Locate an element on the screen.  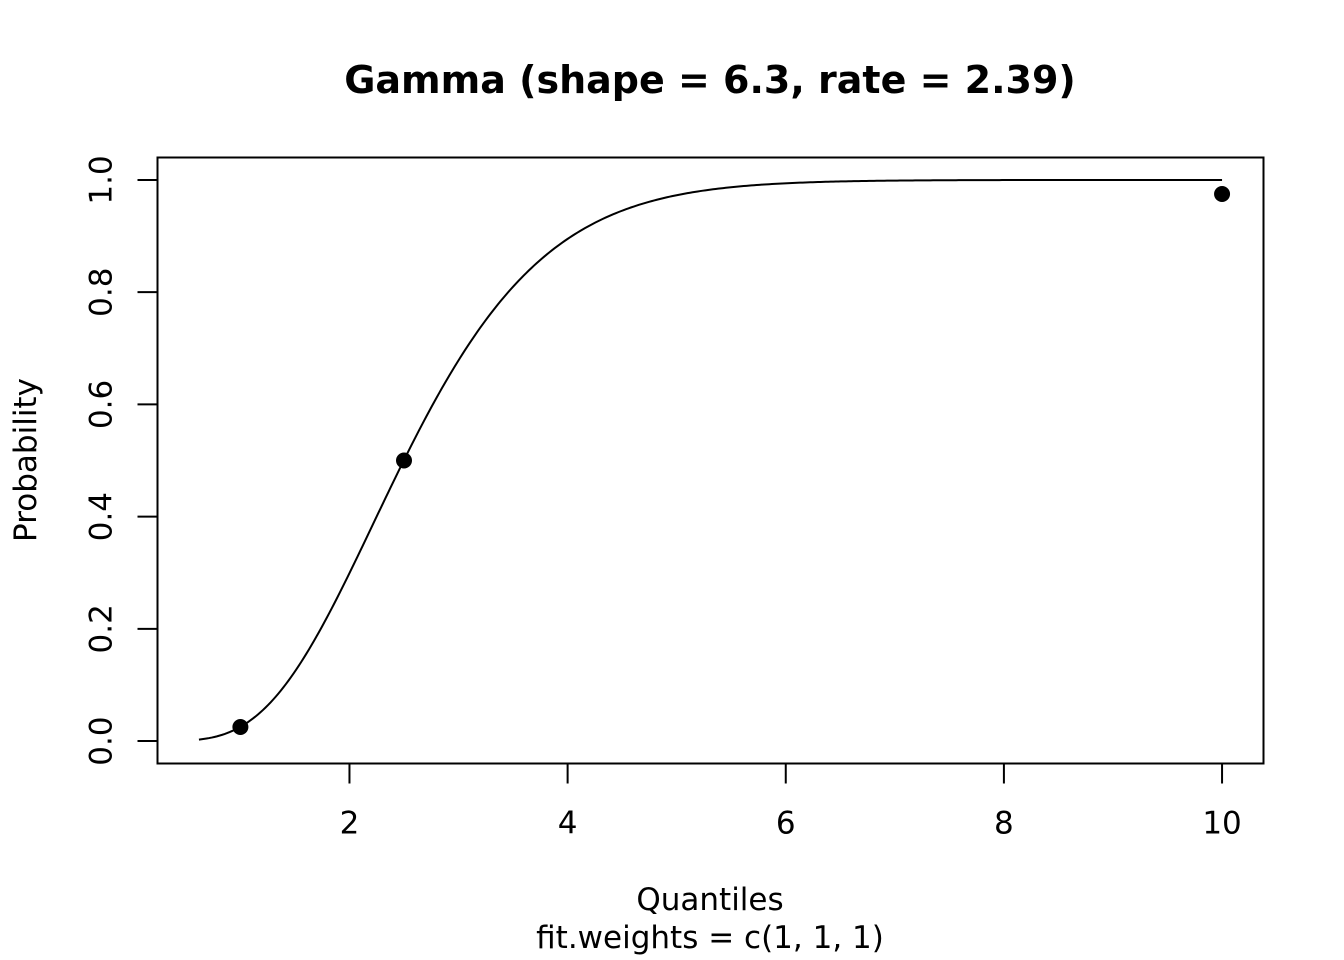
chart-title: Gamma (shape = 6.3, rate = 2.39) is located at coordinates (710, 80).